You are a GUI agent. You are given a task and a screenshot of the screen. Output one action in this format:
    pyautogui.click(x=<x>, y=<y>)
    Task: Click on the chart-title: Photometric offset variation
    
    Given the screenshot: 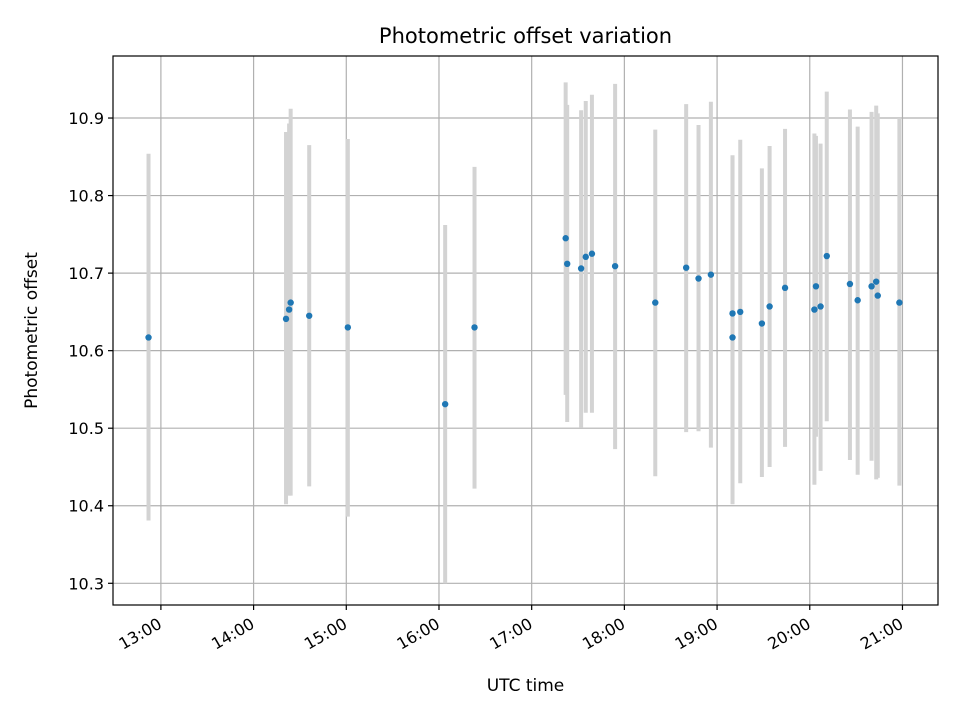 What is the action you would take?
    pyautogui.click(x=525, y=36)
    